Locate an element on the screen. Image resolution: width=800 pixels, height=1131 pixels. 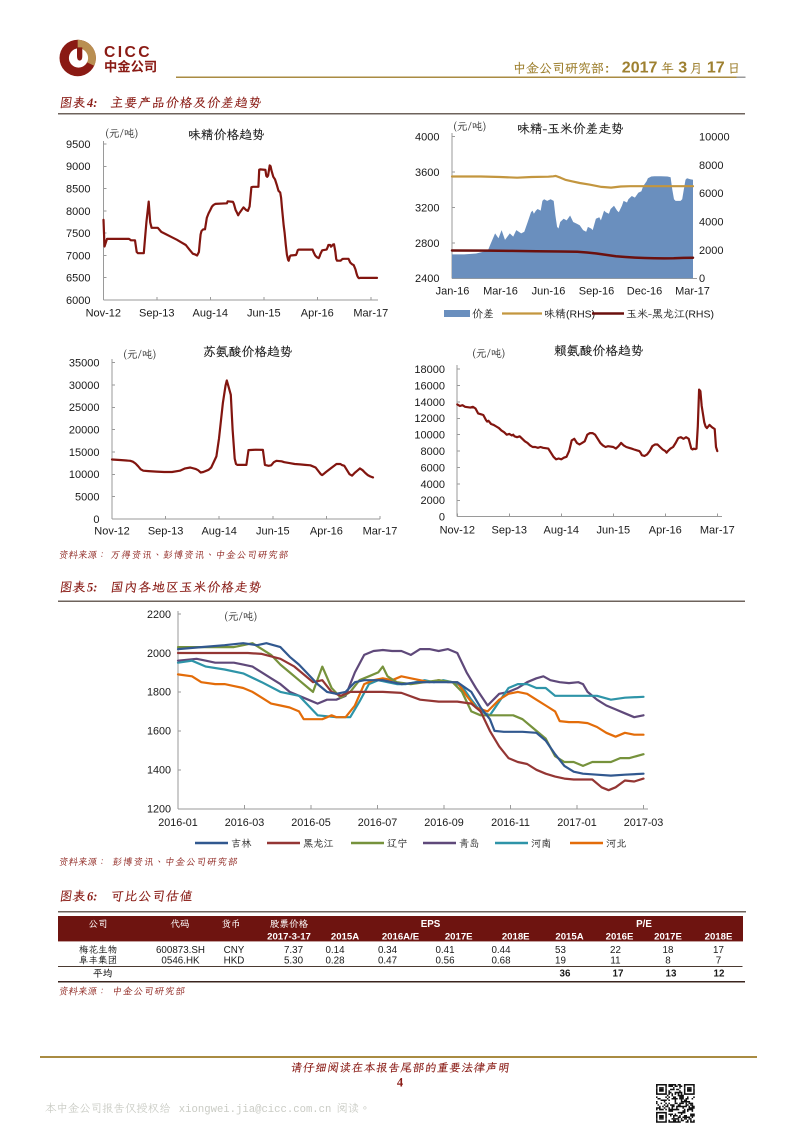
svg-text: 20000 is located at coordinates (84, 430).